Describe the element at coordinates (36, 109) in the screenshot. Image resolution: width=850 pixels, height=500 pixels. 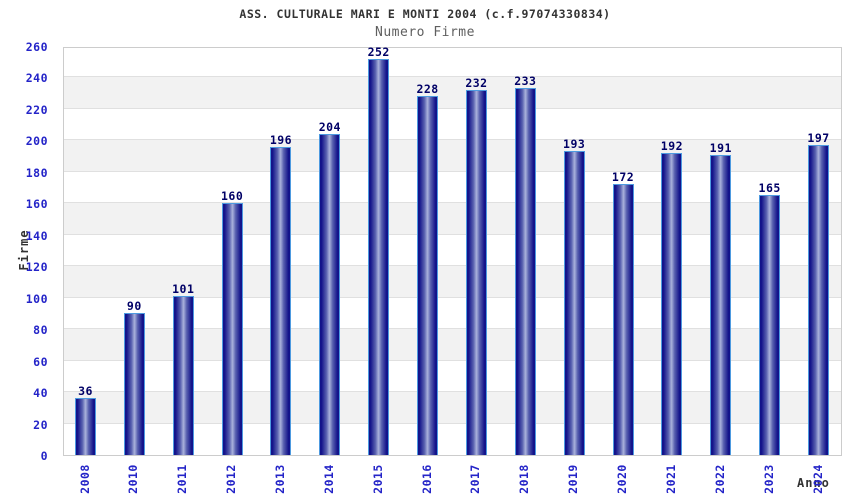
I see `y-tick-label: 220` at that location.